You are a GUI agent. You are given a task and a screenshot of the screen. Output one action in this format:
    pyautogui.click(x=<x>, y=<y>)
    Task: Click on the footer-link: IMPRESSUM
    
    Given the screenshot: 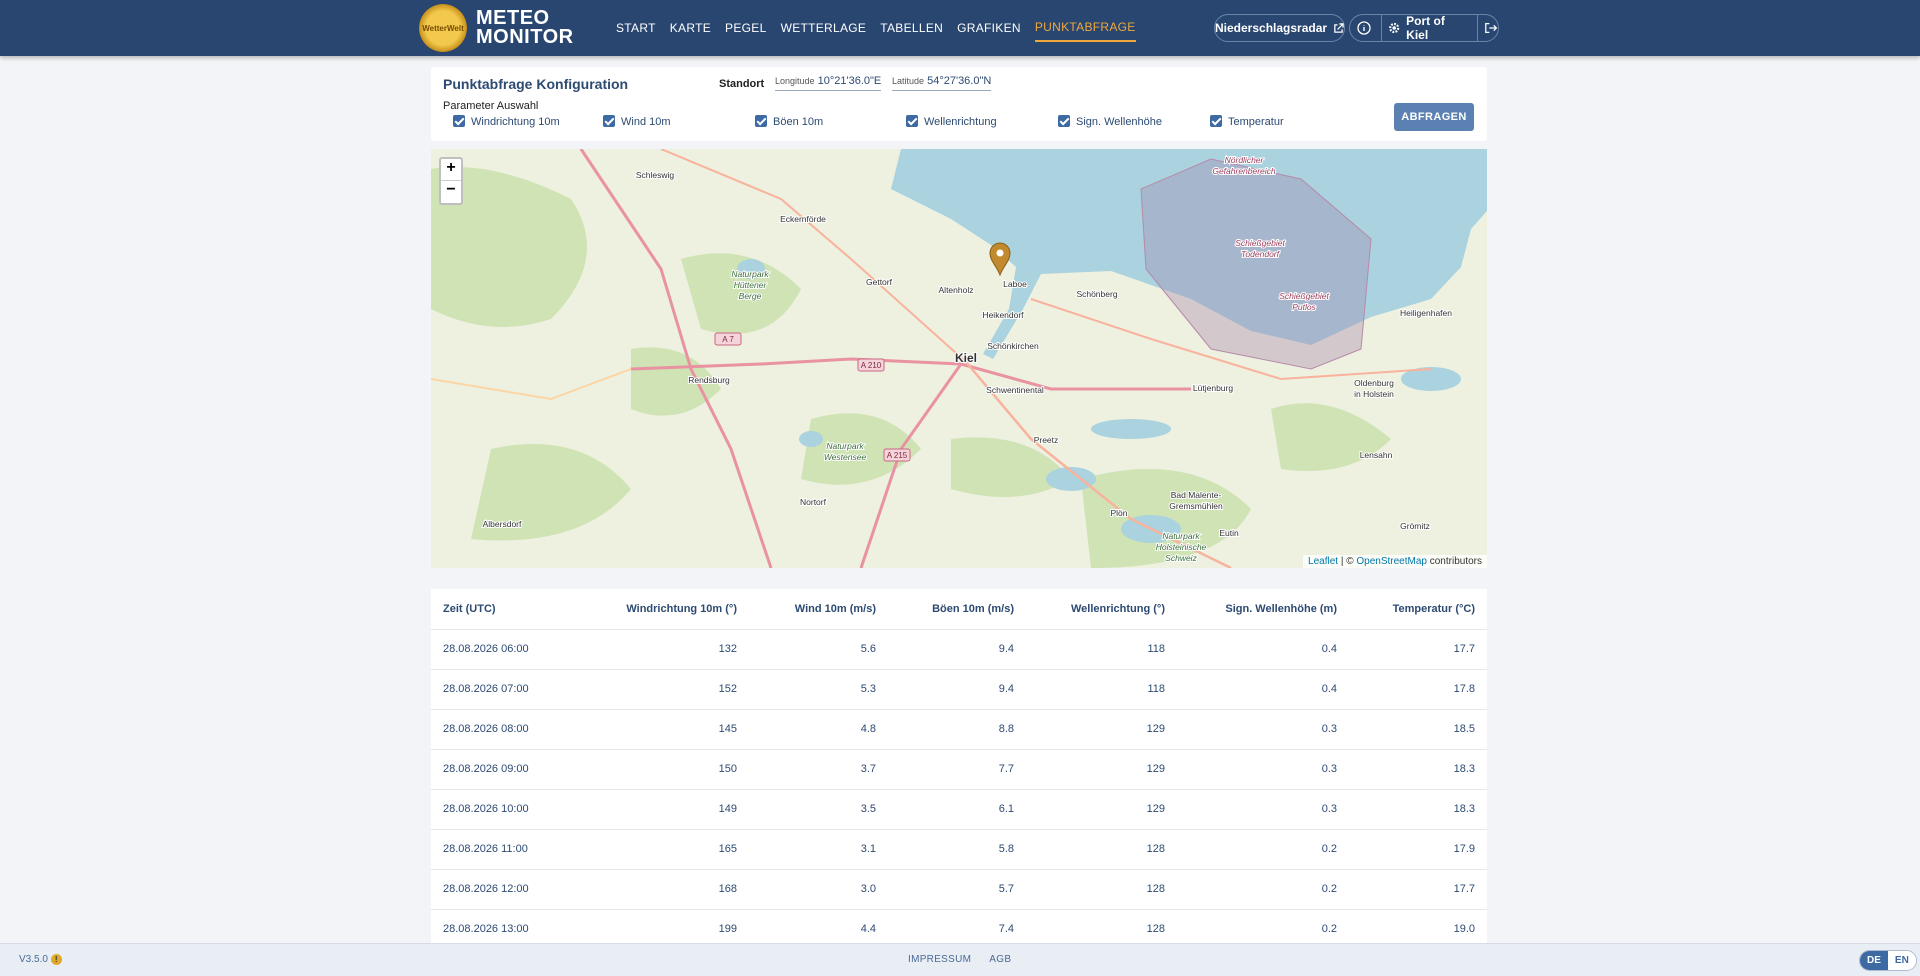 What is the action you would take?
    pyautogui.click(x=940, y=959)
    